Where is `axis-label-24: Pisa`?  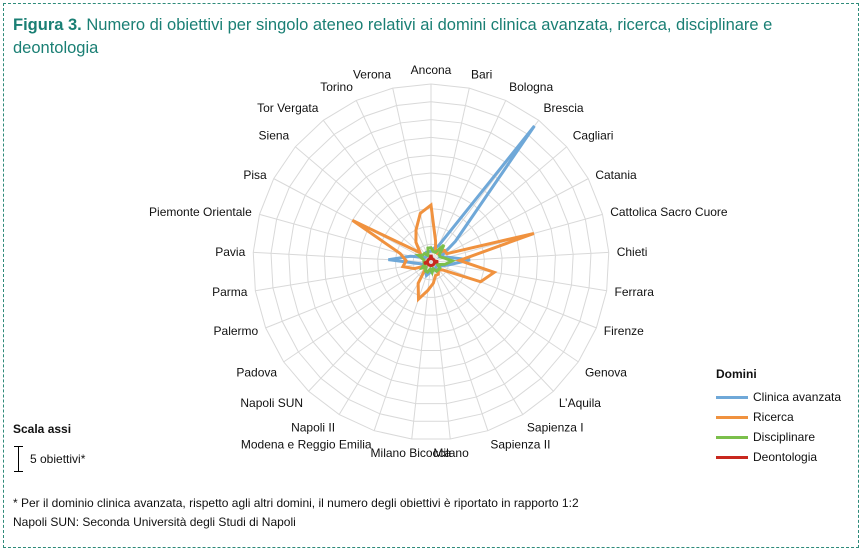
axis-label-24: Pisa is located at coordinates (255, 175).